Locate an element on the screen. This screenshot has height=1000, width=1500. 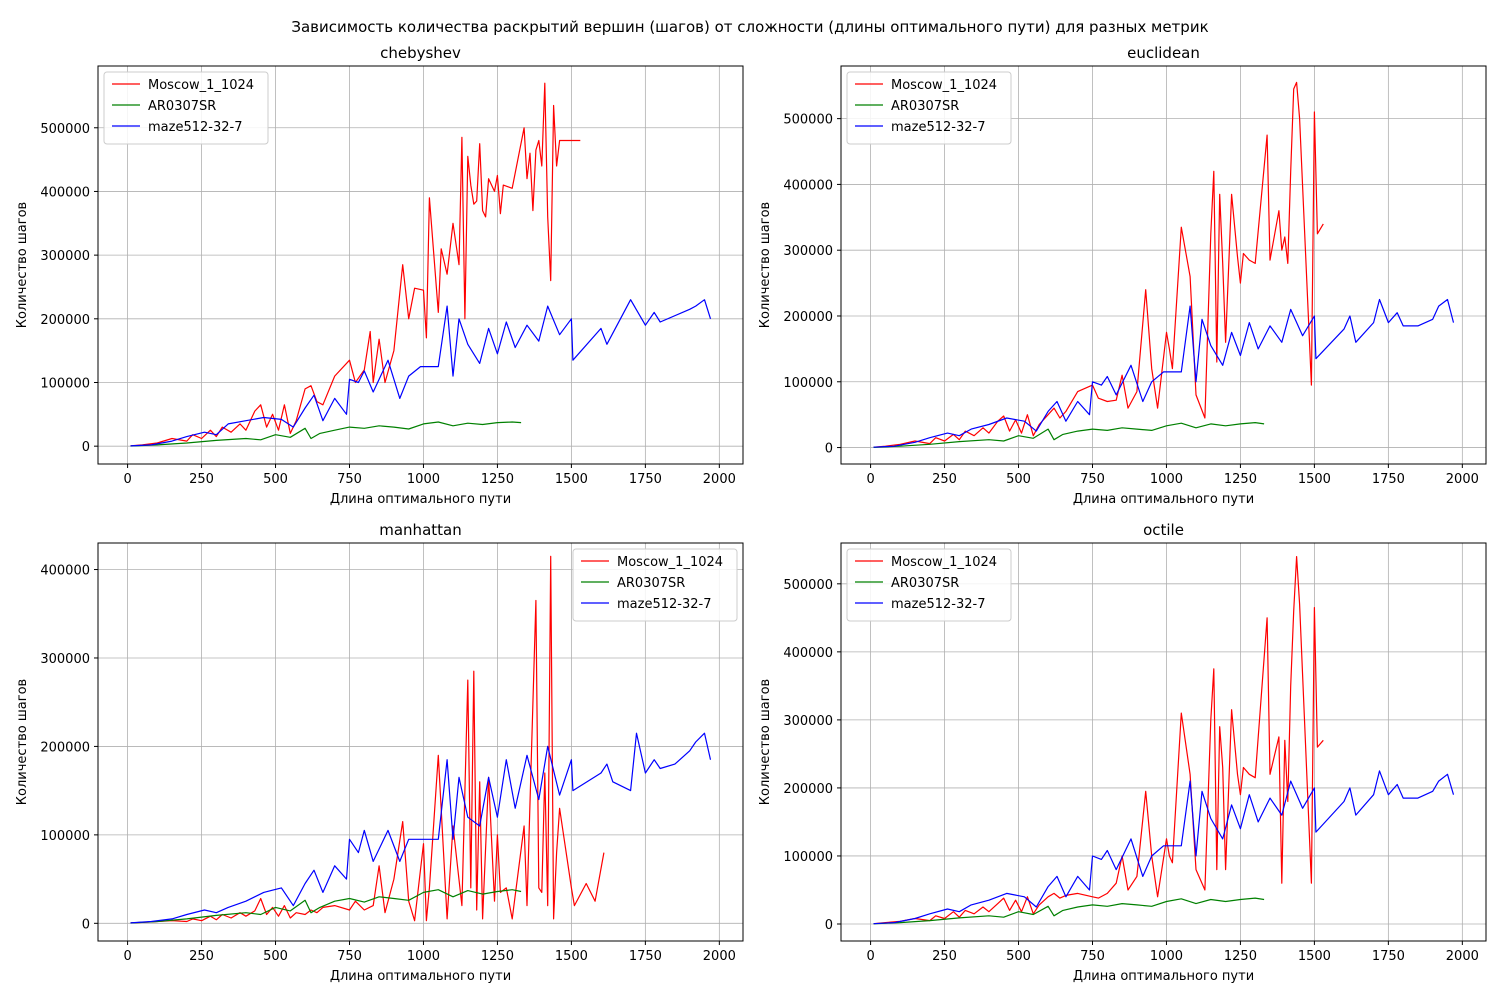
subplot-title: octile is located at coordinates (1163, 530).